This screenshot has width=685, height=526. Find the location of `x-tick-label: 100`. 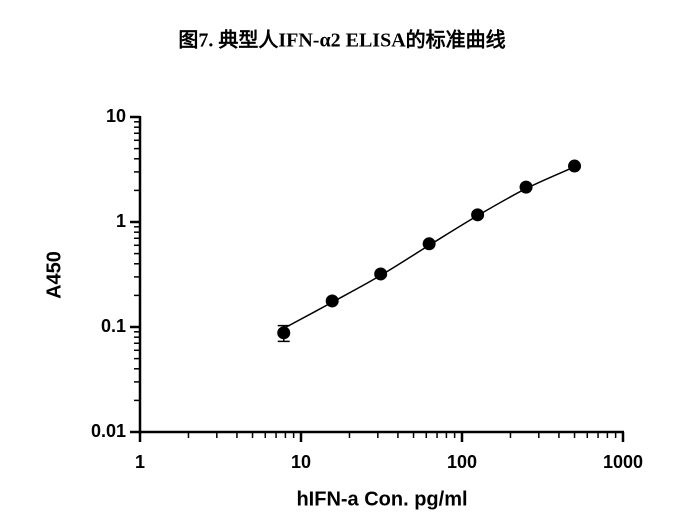

x-tick-label: 100 is located at coordinates (462, 462).